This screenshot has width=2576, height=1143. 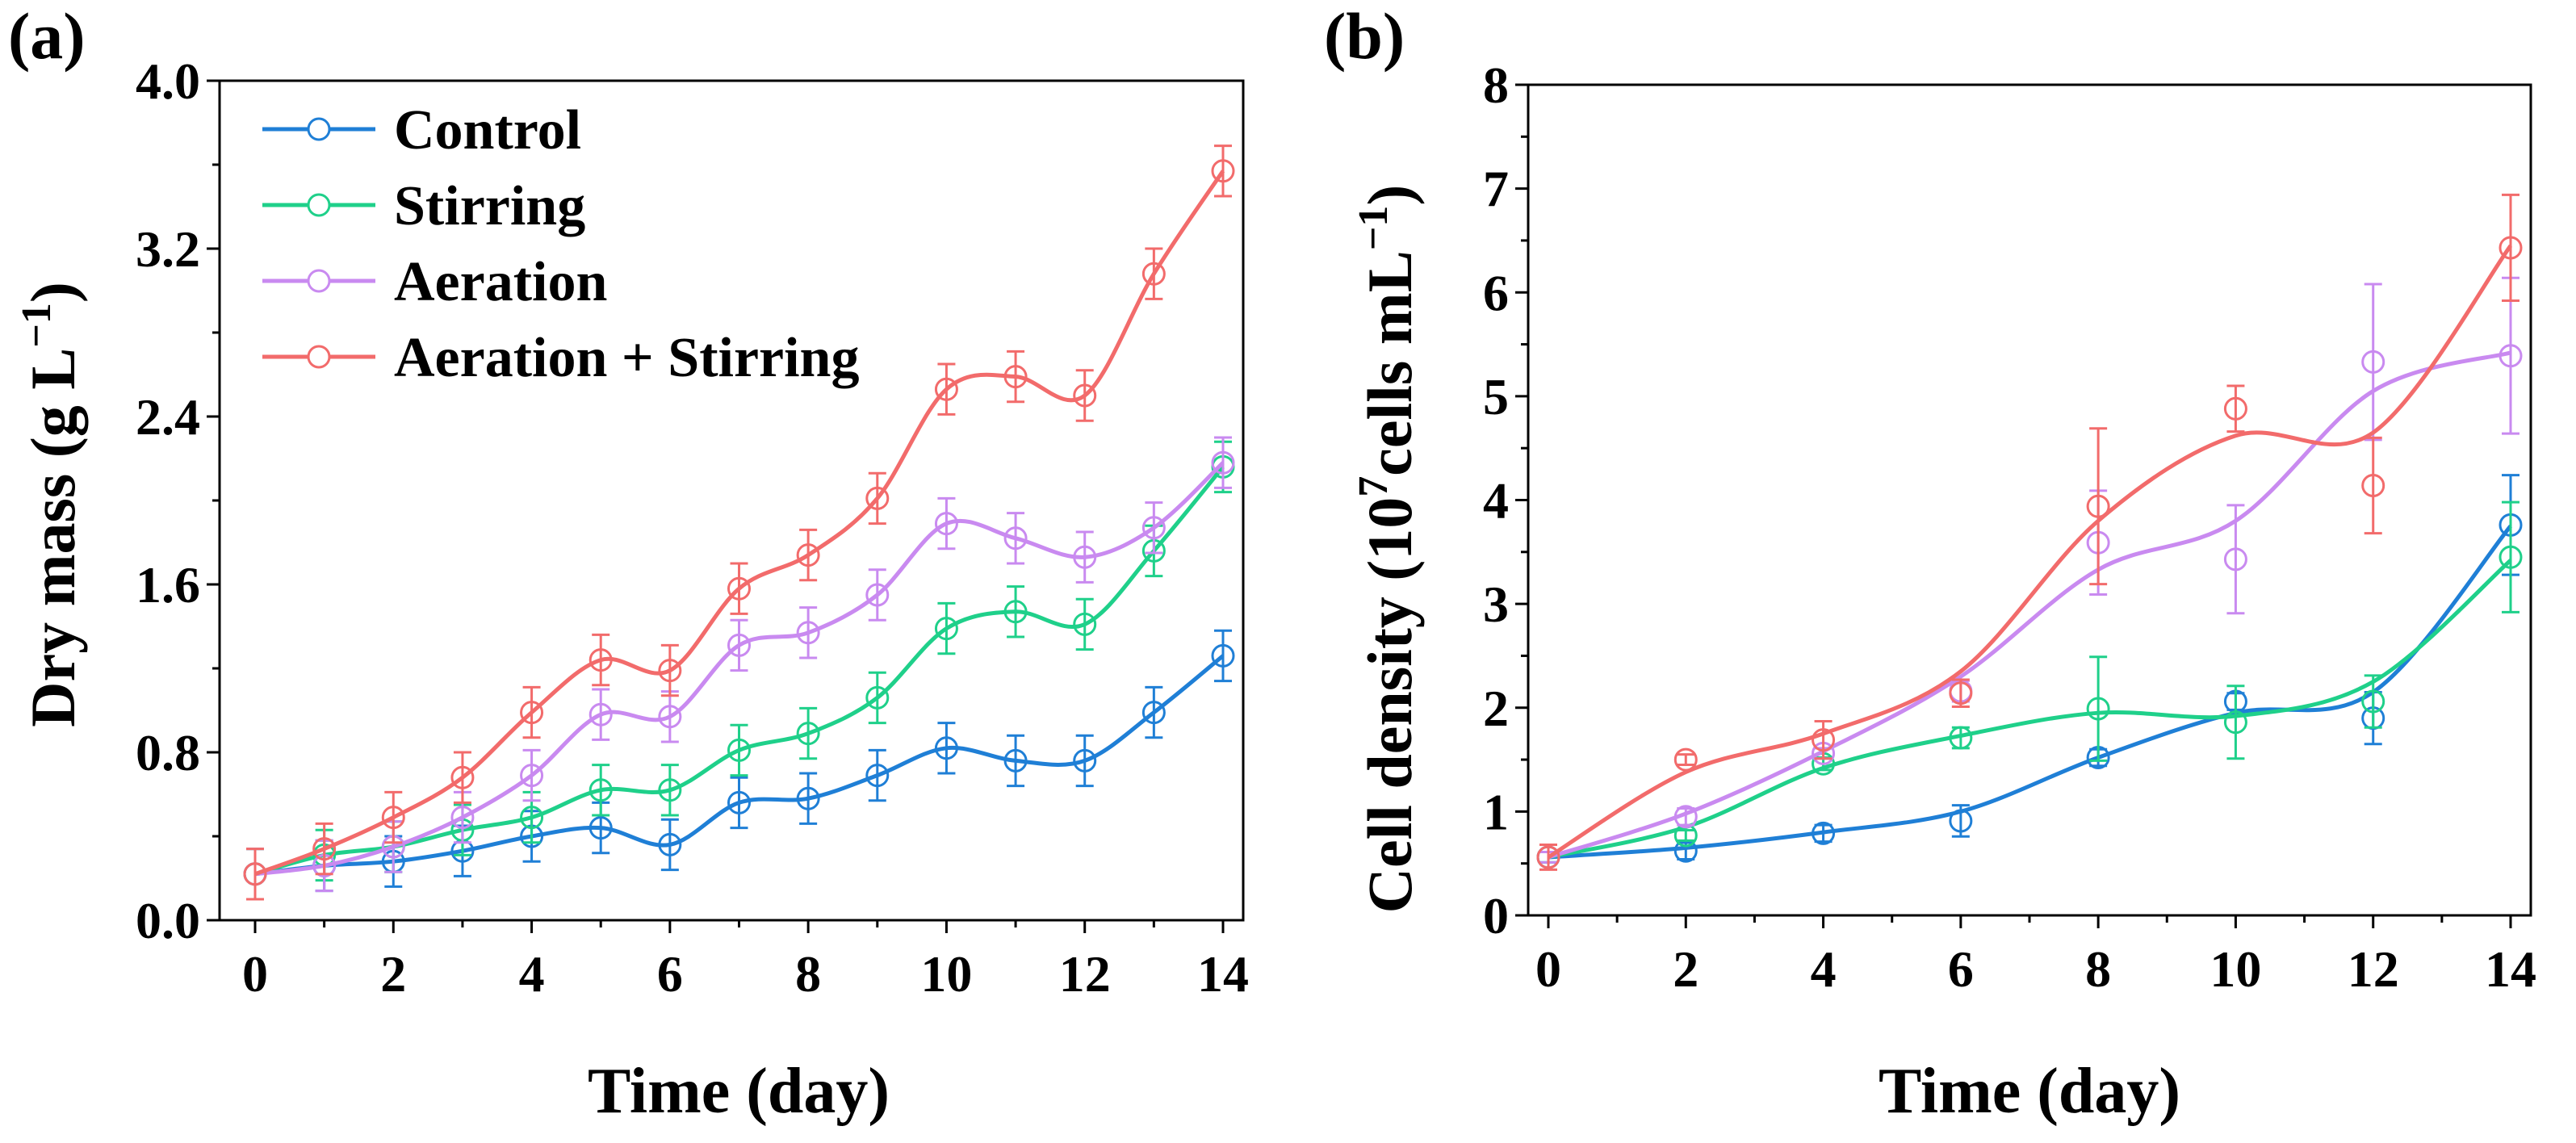 What do you see at coordinates (1496, 708) in the screenshot?
I see `y-tick-label: 2` at bounding box center [1496, 708].